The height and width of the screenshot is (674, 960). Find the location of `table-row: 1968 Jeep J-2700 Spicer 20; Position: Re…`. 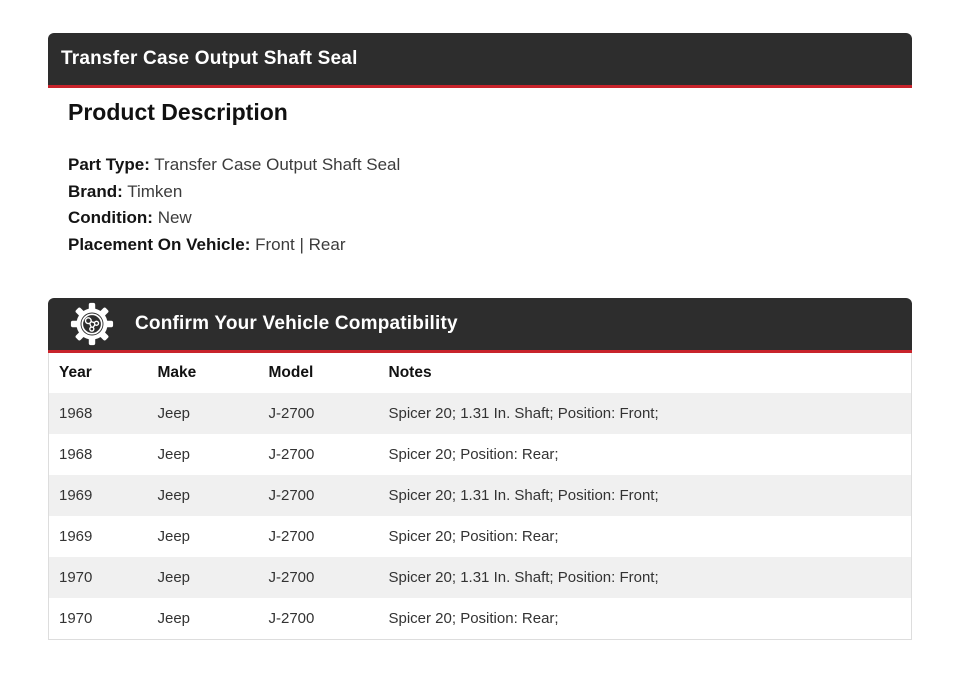

table-row: 1968 Jeep J-2700 Spicer 20; Position: Re… is located at coordinates (480, 454).